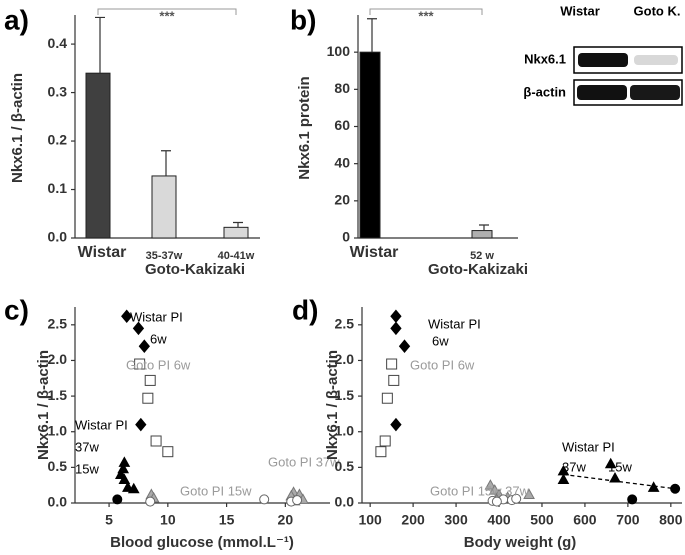 Image resolution: width=685 pixels, height=555 pixels. I want to click on y-tick-label: 40, so click(342, 162).